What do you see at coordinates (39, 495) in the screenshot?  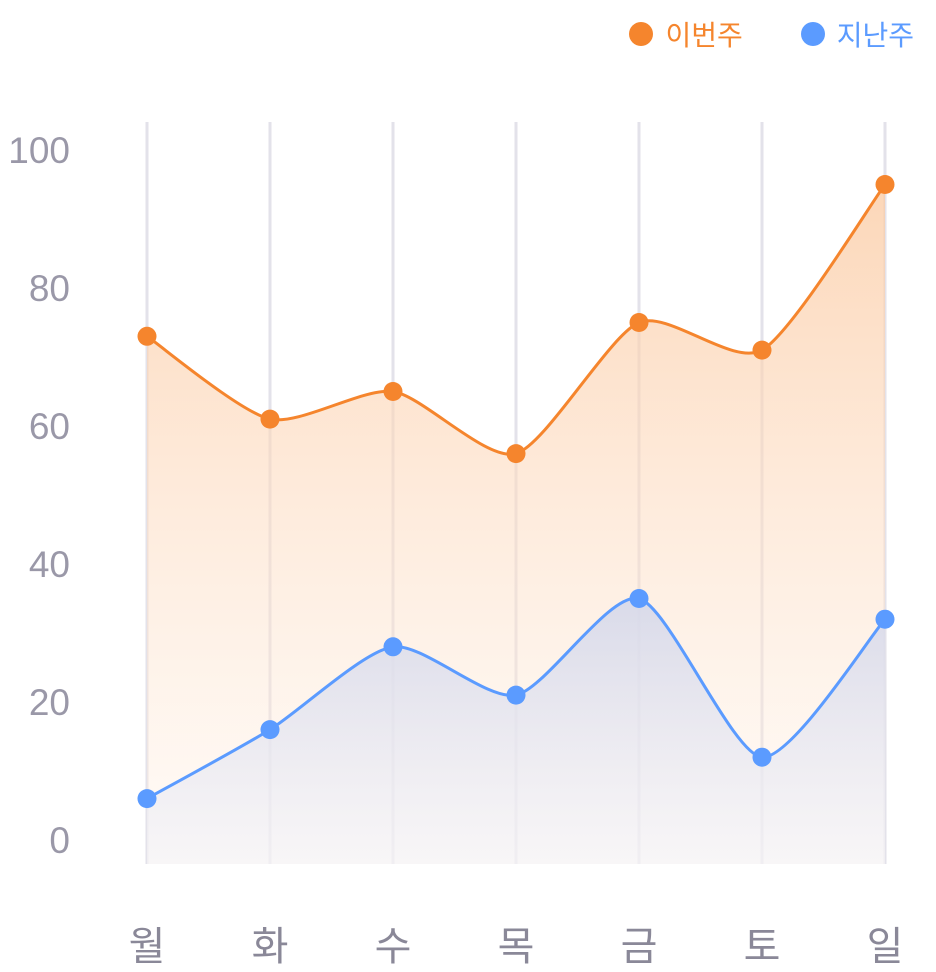 I see `y-axis: 0 20 40 60 80 100` at bounding box center [39, 495].